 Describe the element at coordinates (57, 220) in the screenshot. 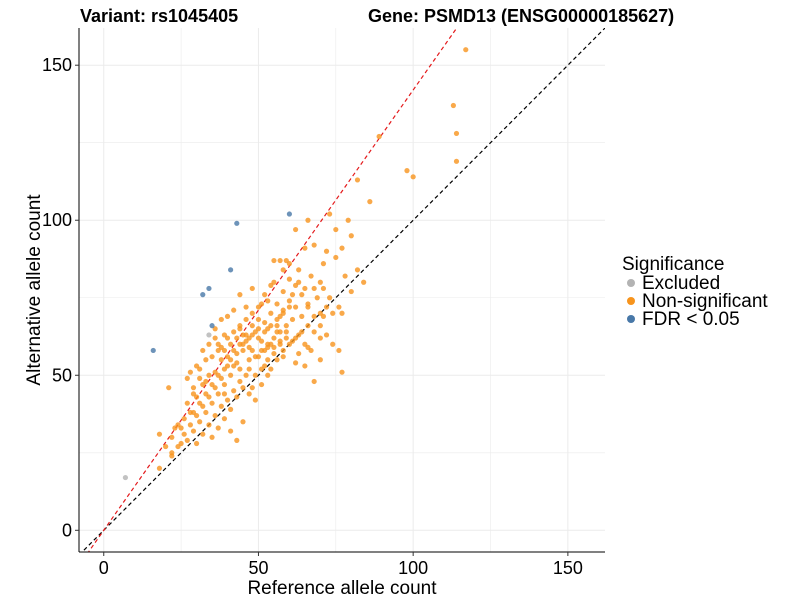

I see `y-tick-label: 100` at that location.